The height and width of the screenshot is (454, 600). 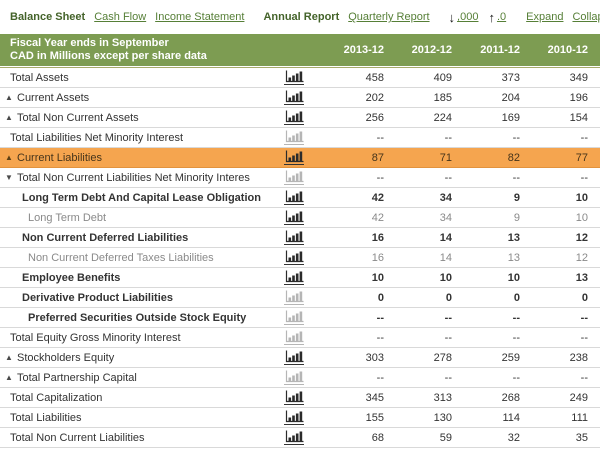 I want to click on value-2011: 10, so click(x=513, y=277).